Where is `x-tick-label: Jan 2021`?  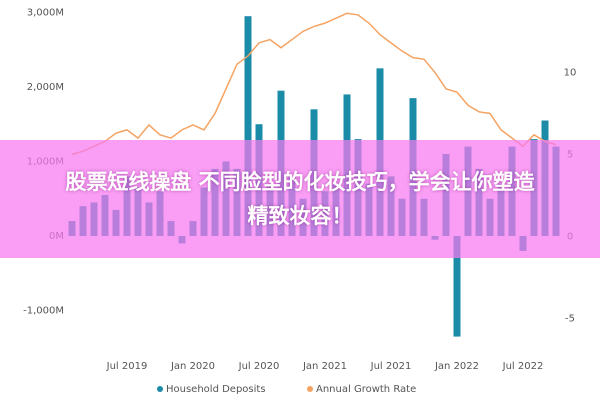 x-tick-label: Jan 2021 is located at coordinates (324, 366).